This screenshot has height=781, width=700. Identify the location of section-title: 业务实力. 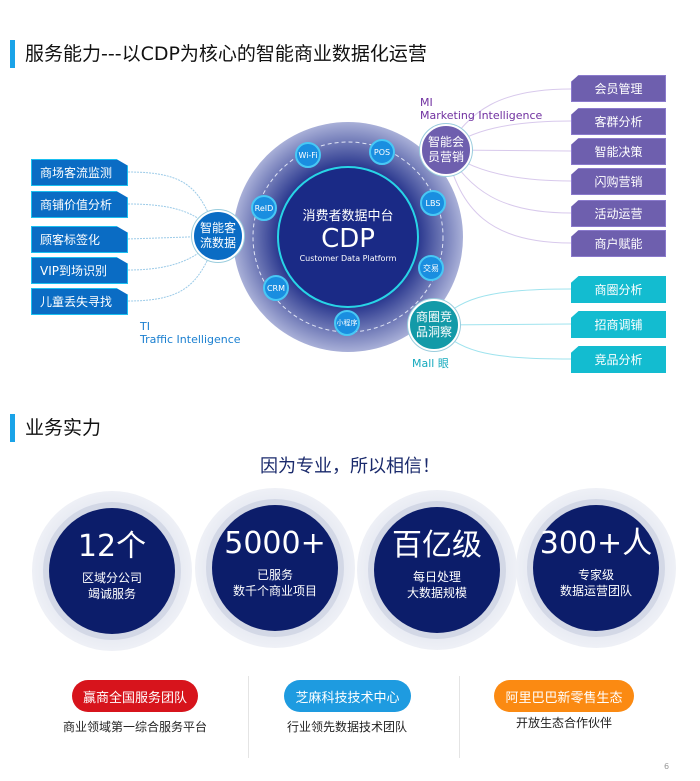
(55, 428).